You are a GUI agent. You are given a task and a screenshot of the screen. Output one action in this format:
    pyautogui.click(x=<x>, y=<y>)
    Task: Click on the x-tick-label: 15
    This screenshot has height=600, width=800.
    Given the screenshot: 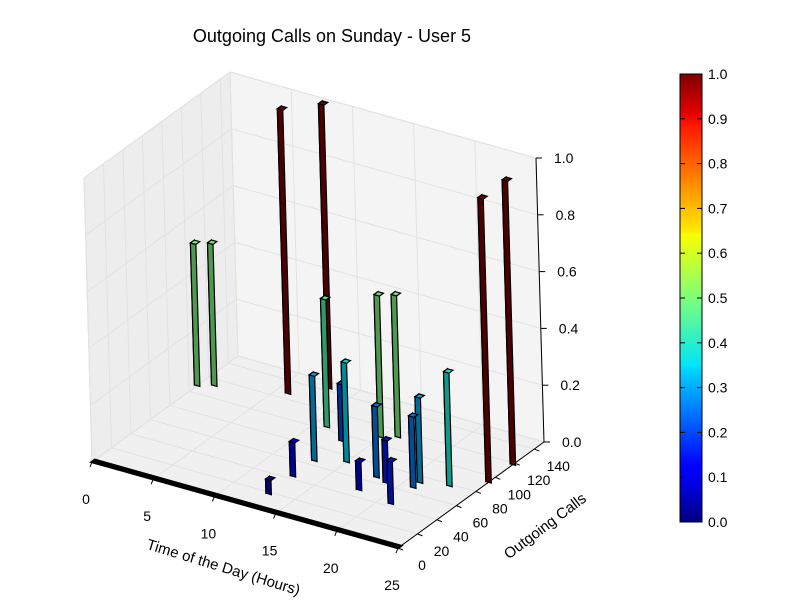 What is the action you would take?
    pyautogui.click(x=270, y=551)
    